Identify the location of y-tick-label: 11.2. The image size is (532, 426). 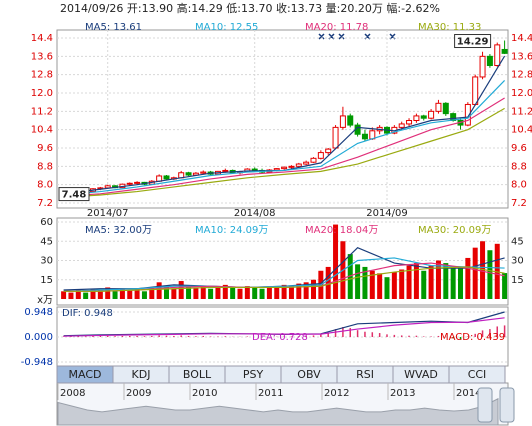
(42, 111).